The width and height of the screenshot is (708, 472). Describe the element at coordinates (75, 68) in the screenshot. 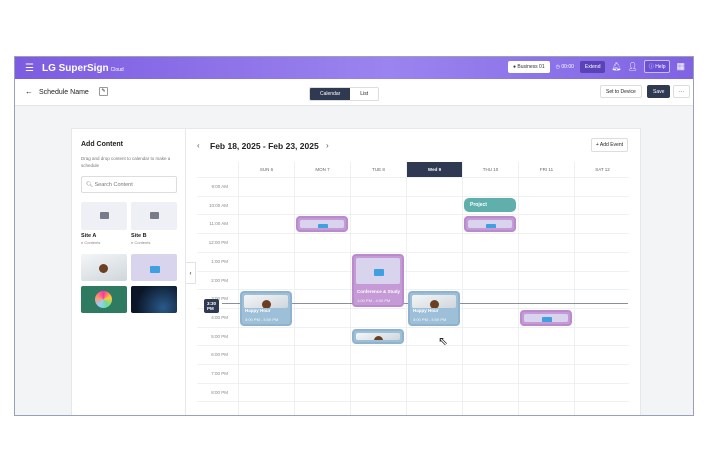

I see `brand-name: LG SuperSign` at that location.